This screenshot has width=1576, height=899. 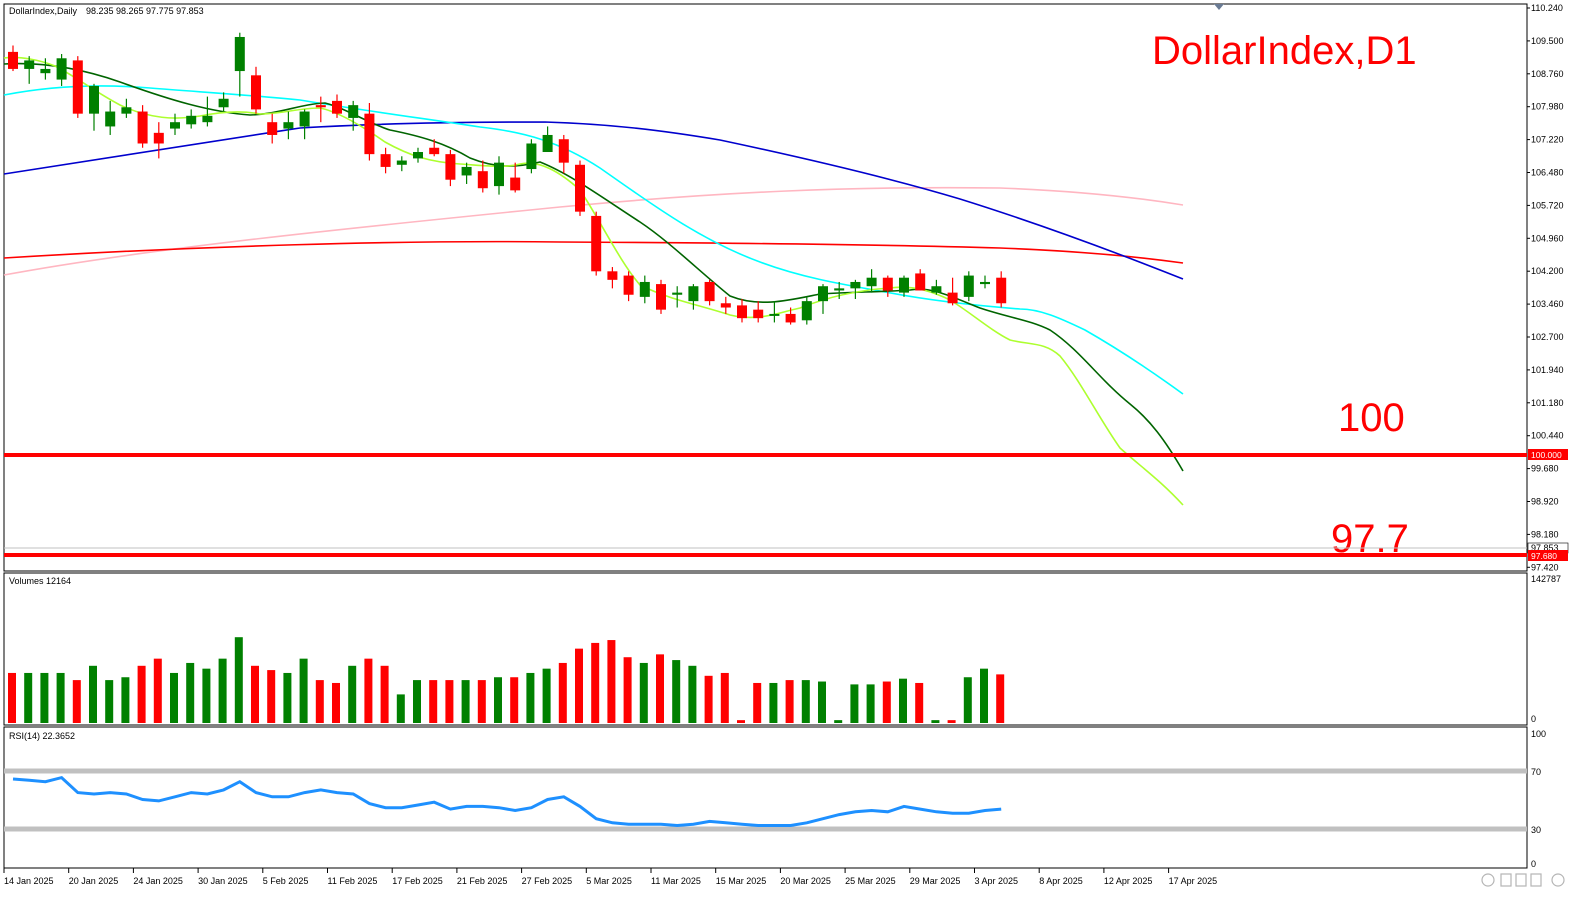 I want to click on rsi-line, so click(x=507, y=801).